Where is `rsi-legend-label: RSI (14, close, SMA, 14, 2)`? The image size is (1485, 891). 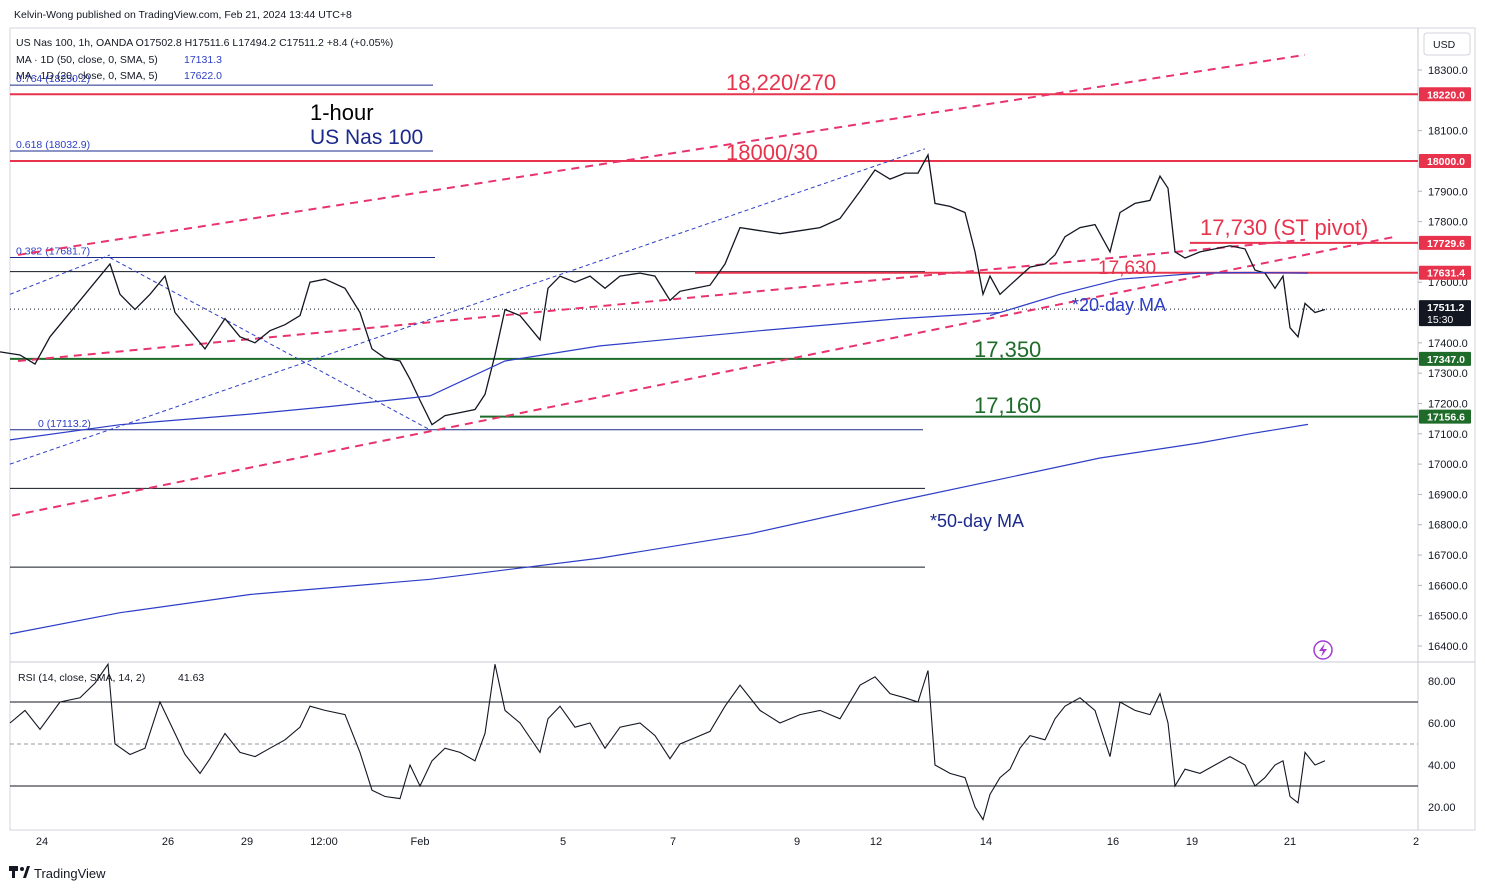
rsi-legend-label: RSI (14, close, SMA, 14, 2) is located at coordinates (81, 678).